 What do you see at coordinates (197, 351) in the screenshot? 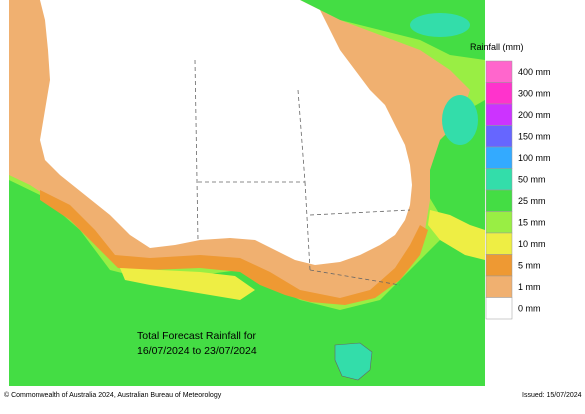
I see `forecast-caption-line2: 16/07/2024 to 23/07/2024` at bounding box center [197, 351].